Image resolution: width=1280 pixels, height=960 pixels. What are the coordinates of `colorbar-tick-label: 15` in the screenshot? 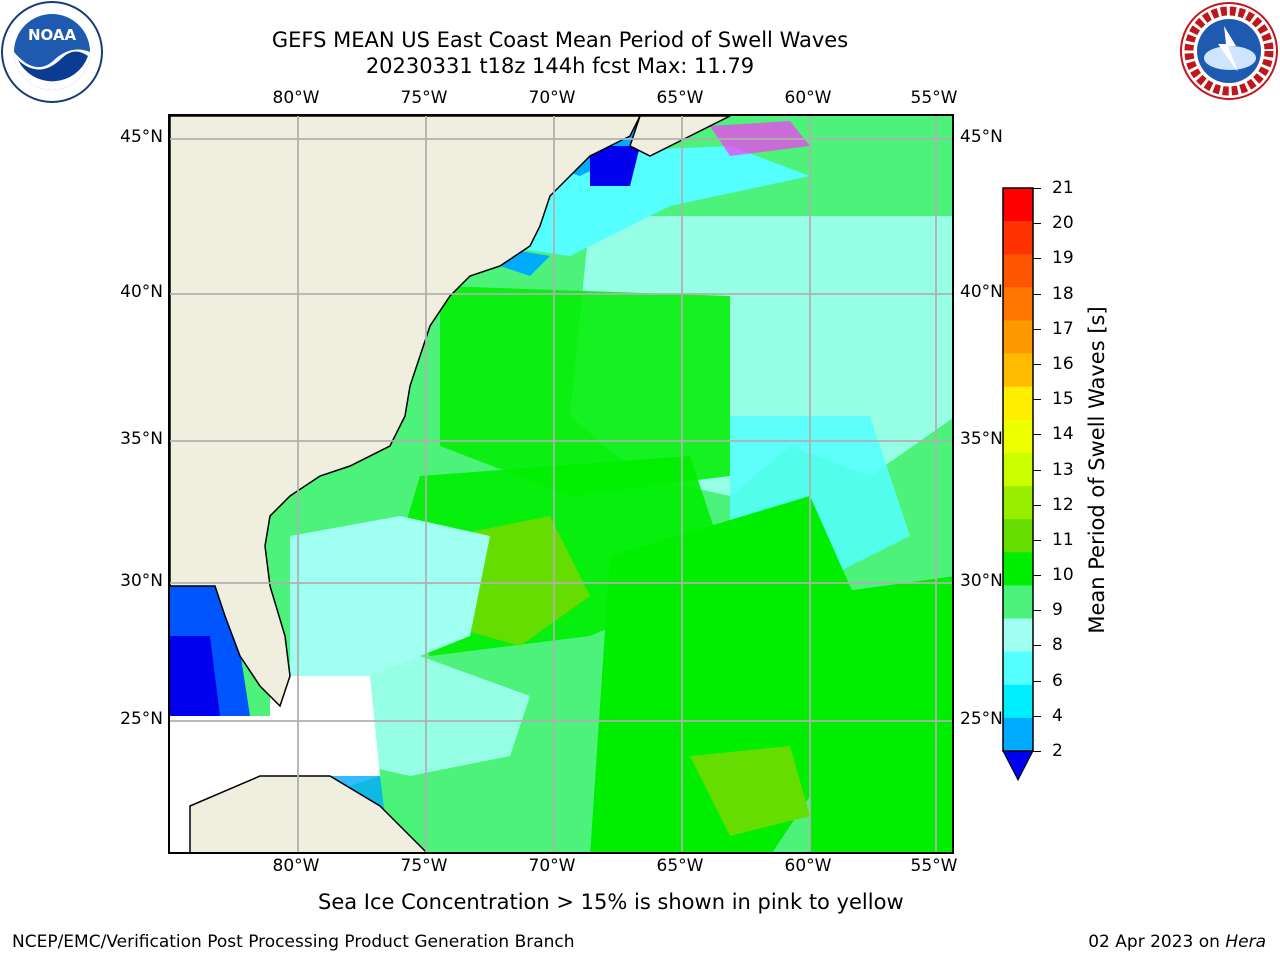 It's located at (1063, 399).